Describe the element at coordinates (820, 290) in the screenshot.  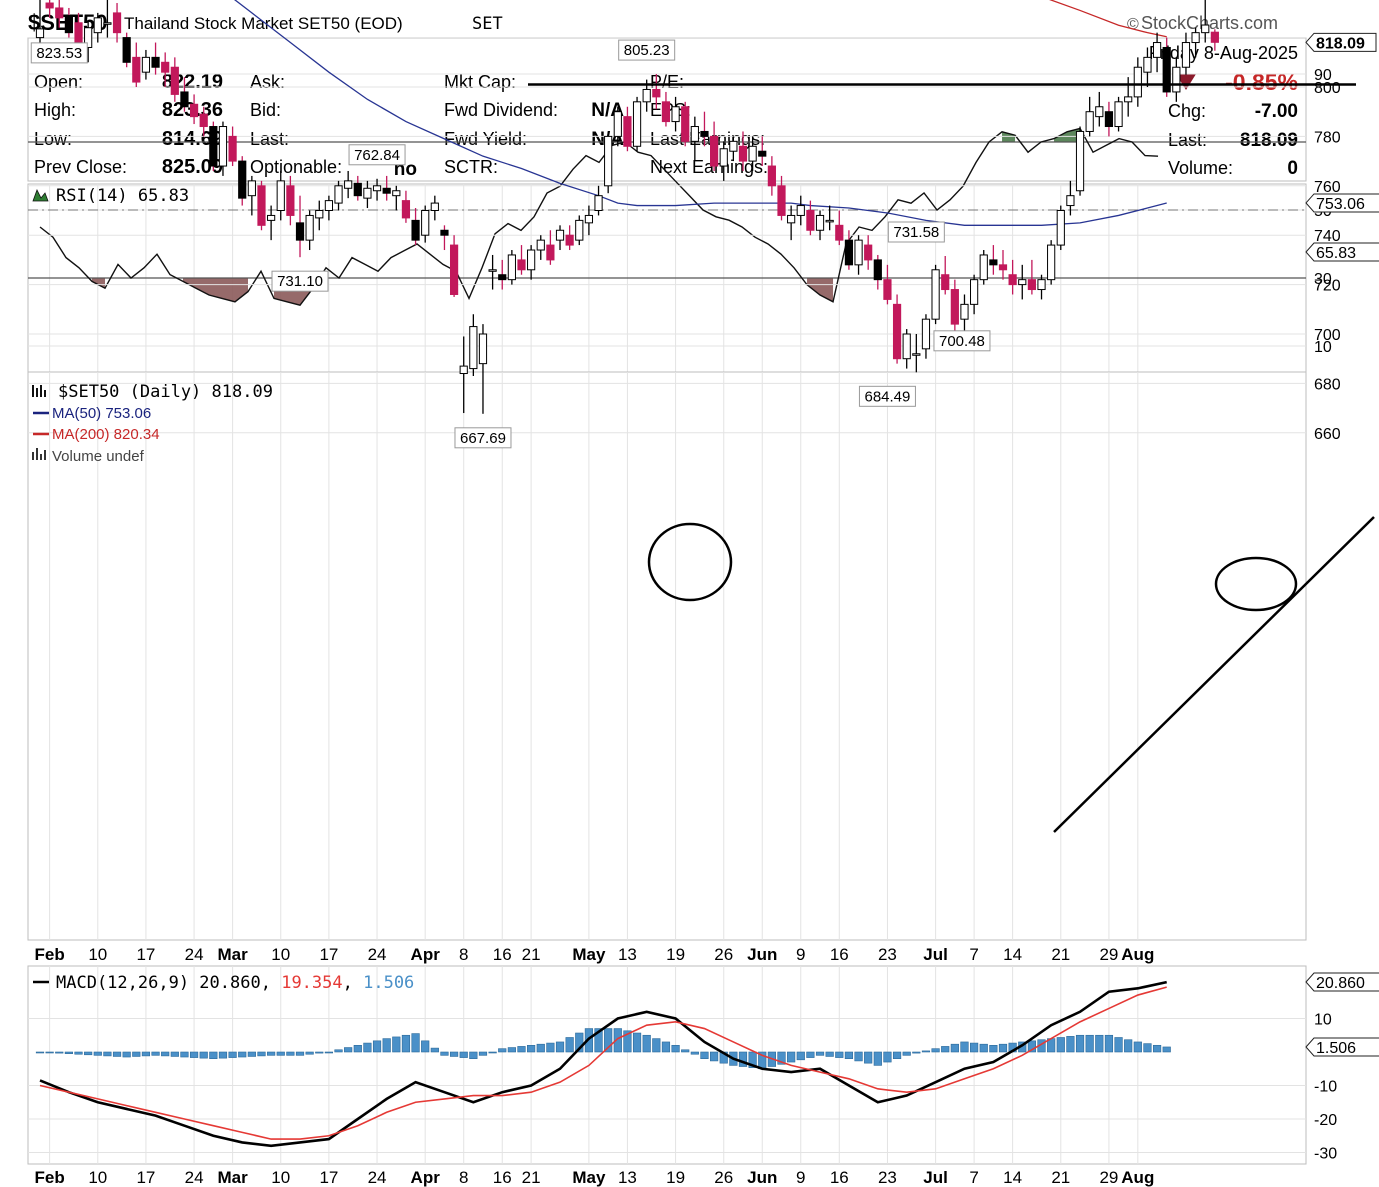
I see `rsi-oversold-fill` at that location.